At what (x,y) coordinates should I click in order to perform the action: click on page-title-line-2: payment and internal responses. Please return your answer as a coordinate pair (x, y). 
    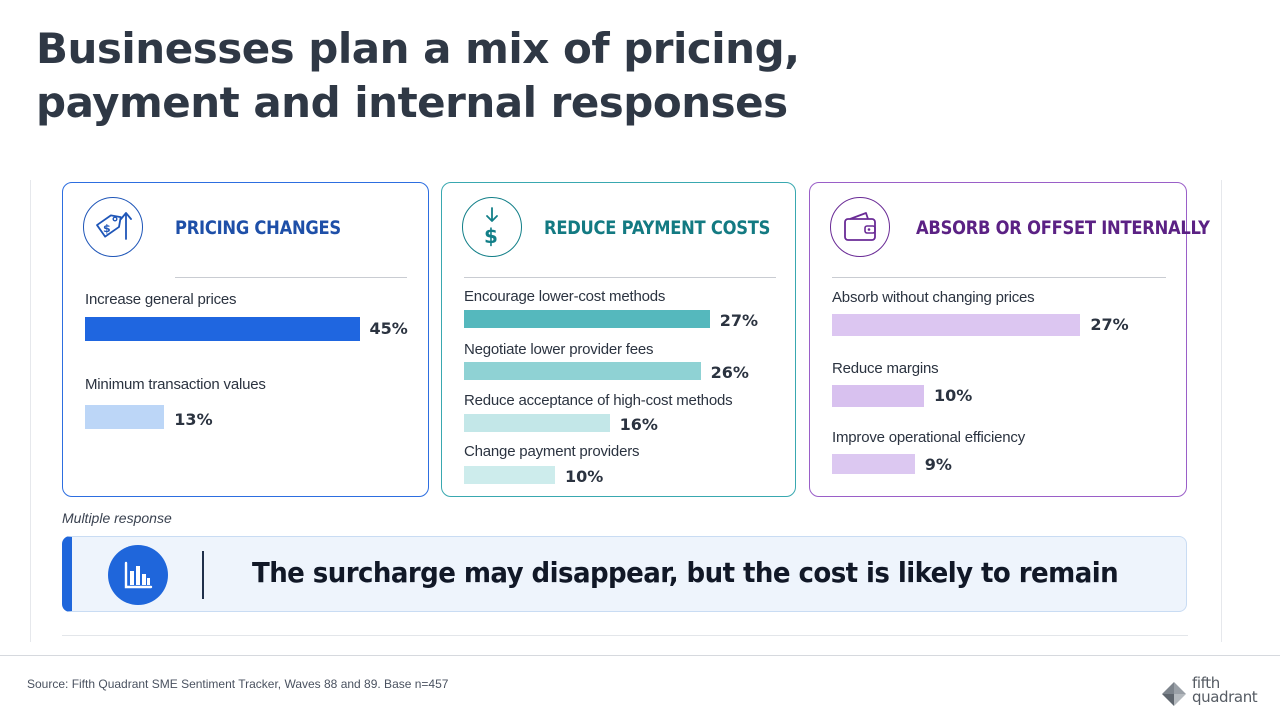
    Looking at the image, I should click on (412, 102).